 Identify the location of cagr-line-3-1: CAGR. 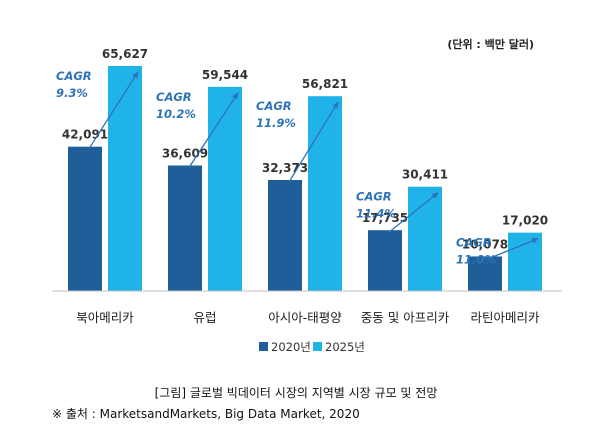
(274, 106).